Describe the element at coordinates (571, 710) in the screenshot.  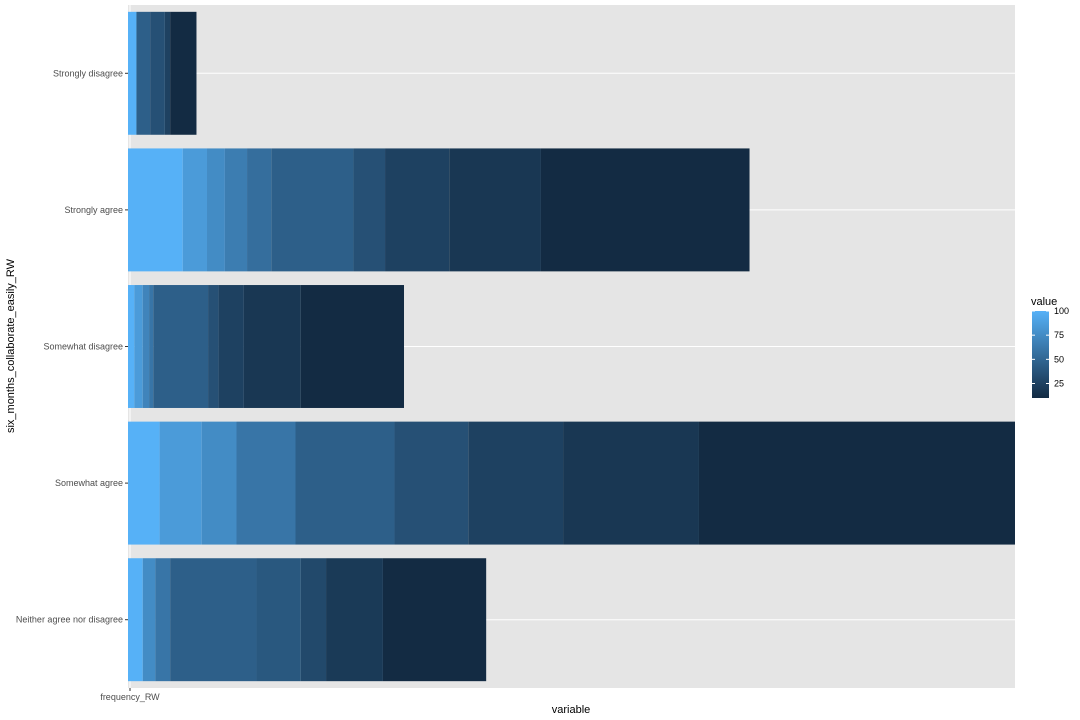
I see `x-axis-title: variable` at that location.